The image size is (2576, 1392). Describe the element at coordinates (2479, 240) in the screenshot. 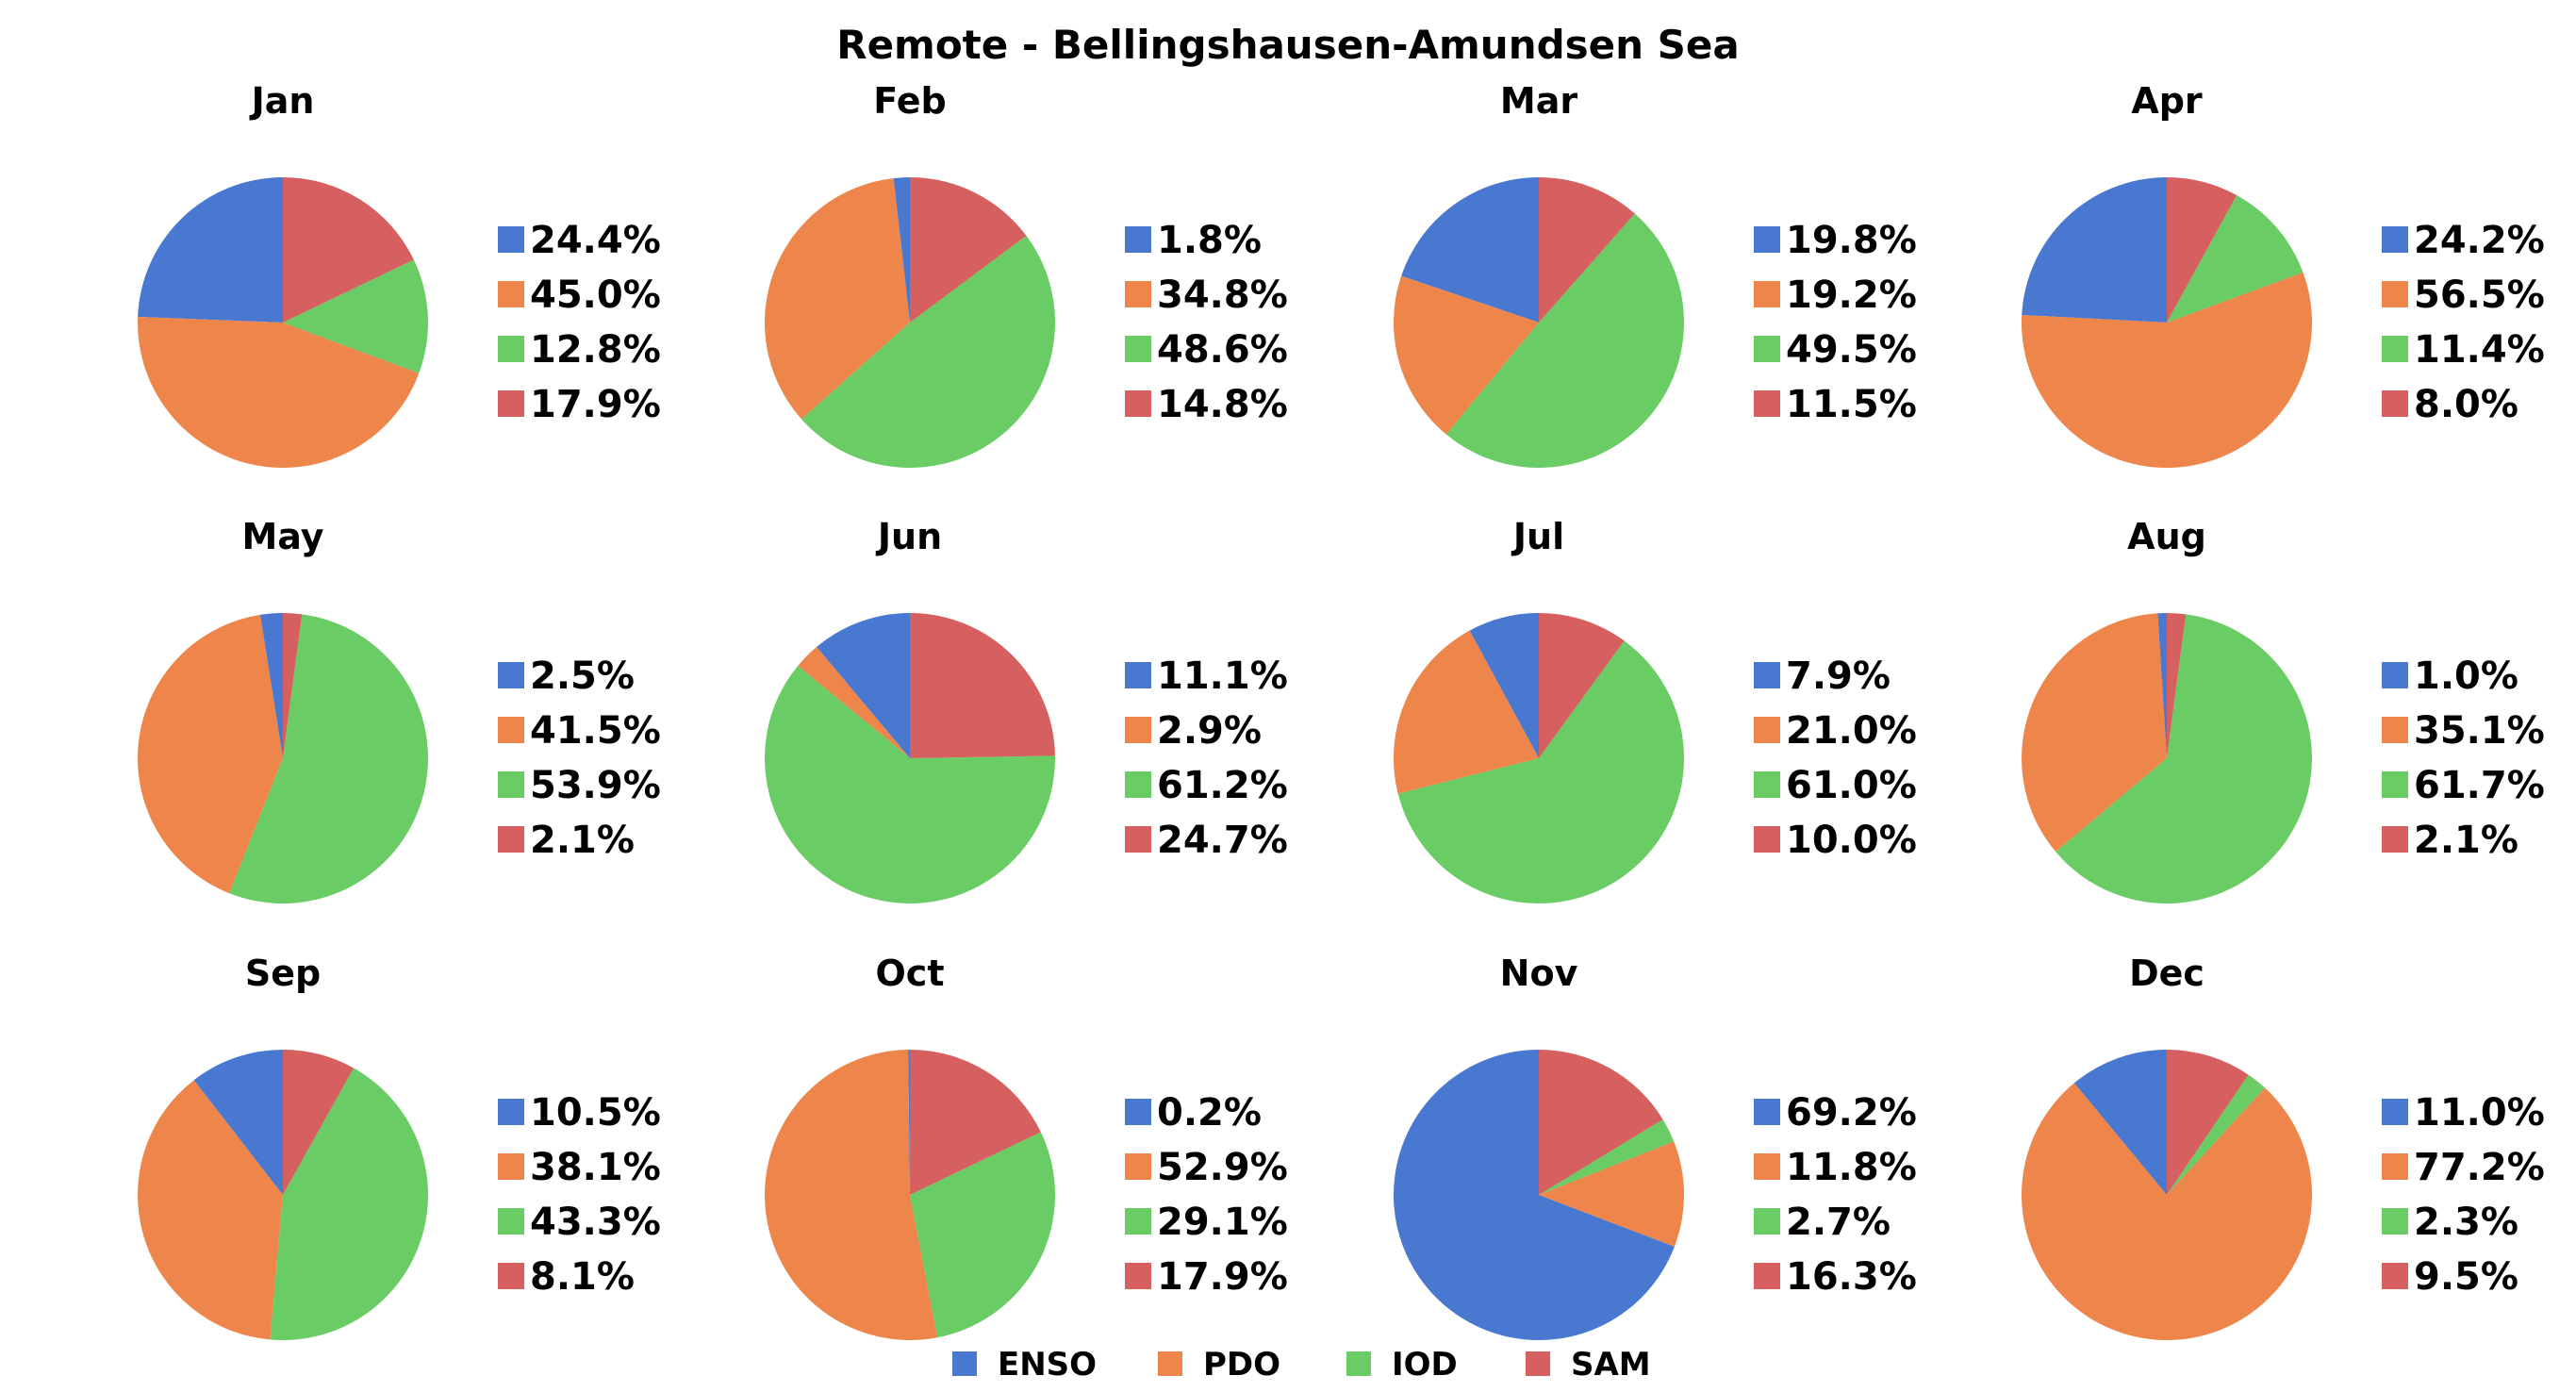

I see `percent-label-enso: 24.2%` at that location.